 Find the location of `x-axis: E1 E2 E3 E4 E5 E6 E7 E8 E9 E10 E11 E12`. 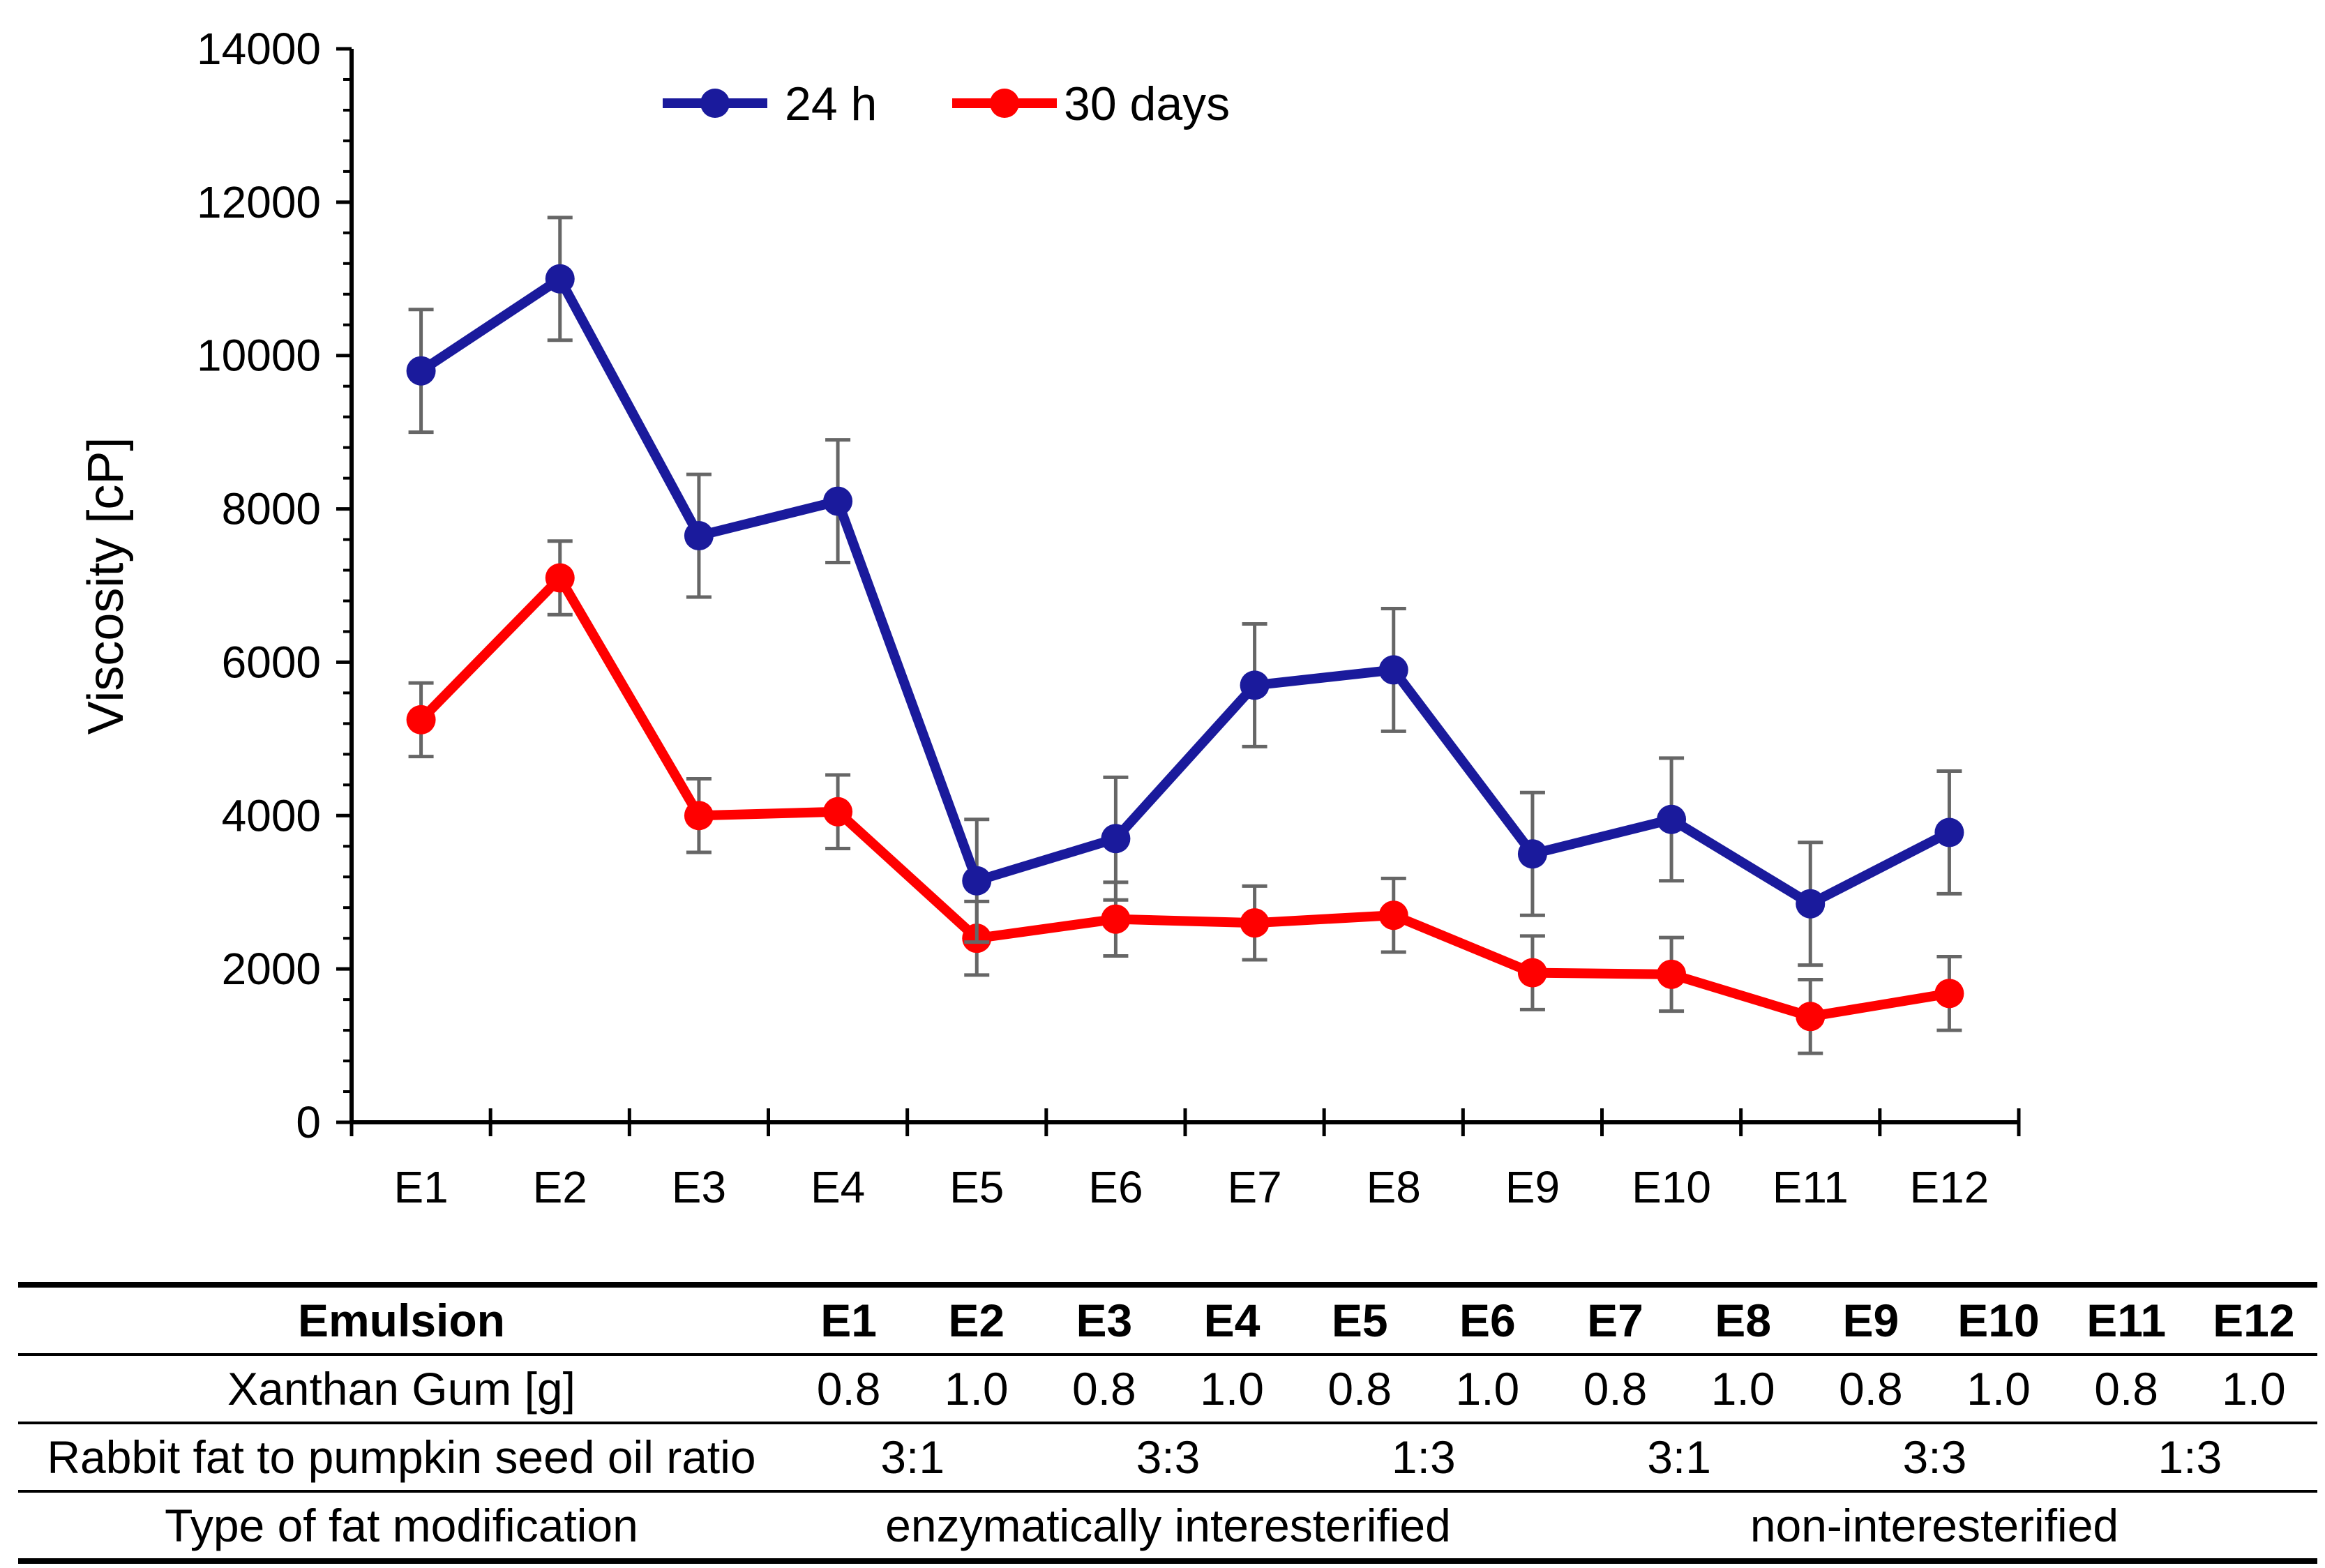

x-axis: E1 E2 E3 E4 E5 E6 E7 E8 E9 E10 E11 E12 is located at coordinates (1185, 1160).